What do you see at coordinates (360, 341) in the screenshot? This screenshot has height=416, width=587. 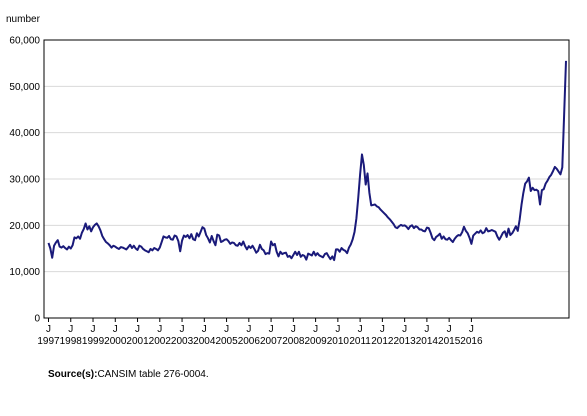 I see `x-year-label: 2011` at bounding box center [360, 341].